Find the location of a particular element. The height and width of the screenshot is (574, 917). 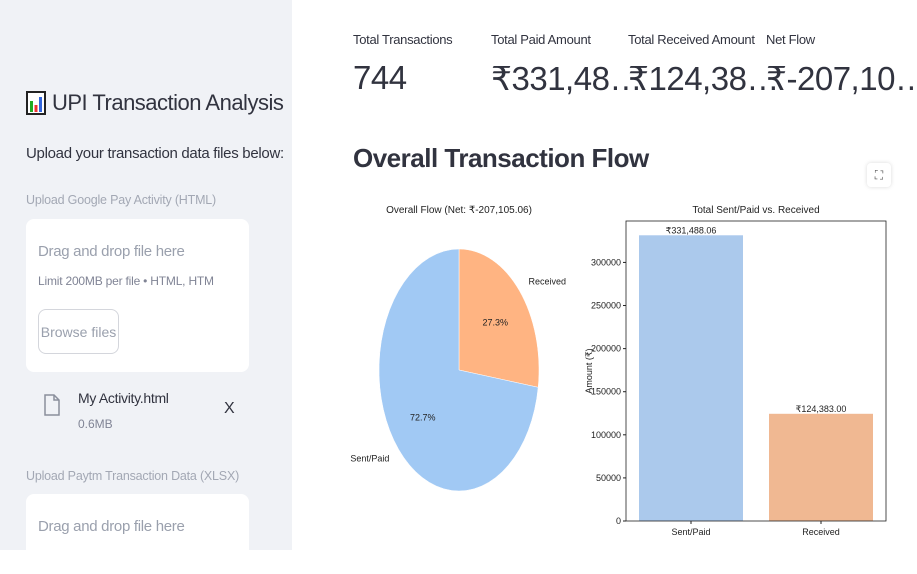

title-text: UPI Transaction Analysis is located at coordinates (168, 102).